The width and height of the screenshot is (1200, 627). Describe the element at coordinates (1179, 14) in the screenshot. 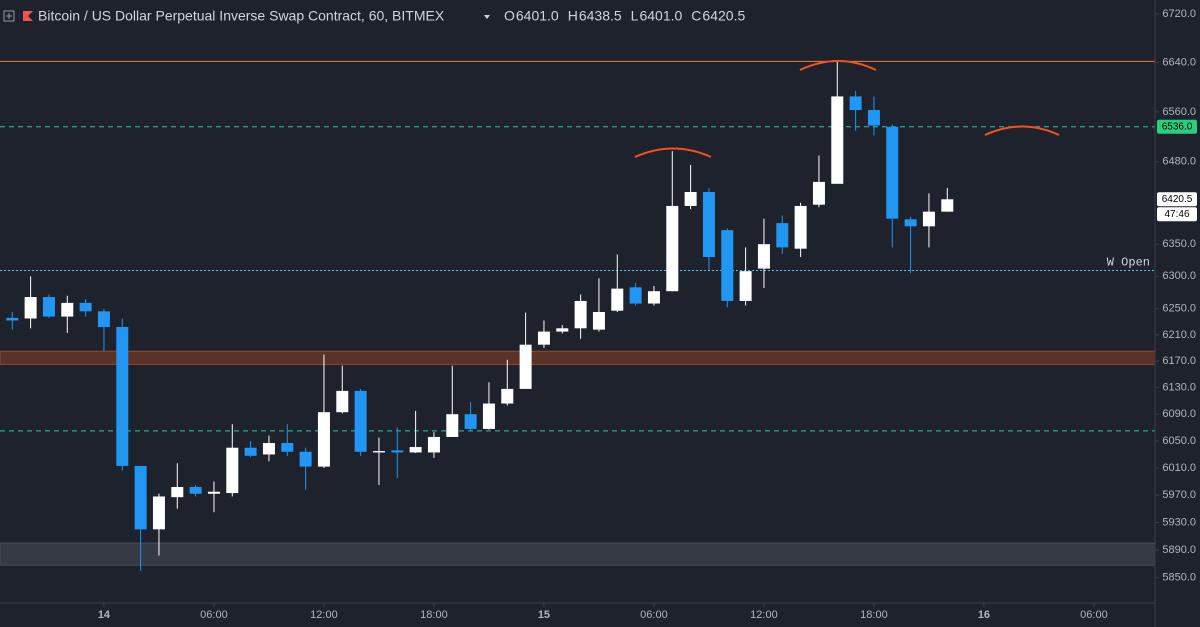

I see `y-tick-label: 6720.0` at that location.